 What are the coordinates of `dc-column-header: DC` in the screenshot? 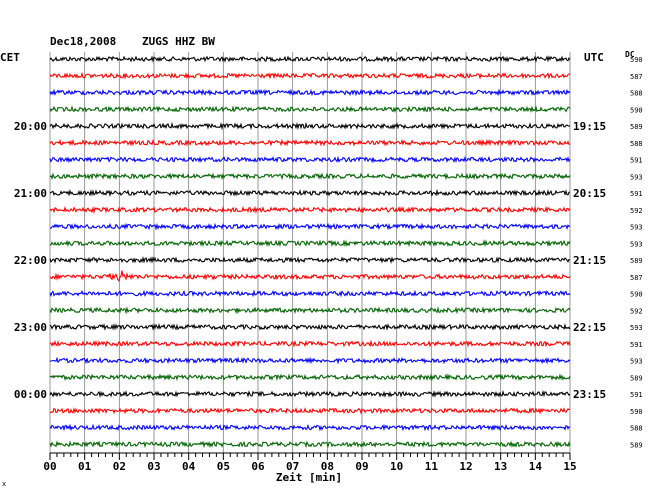 It's located at (630, 54).